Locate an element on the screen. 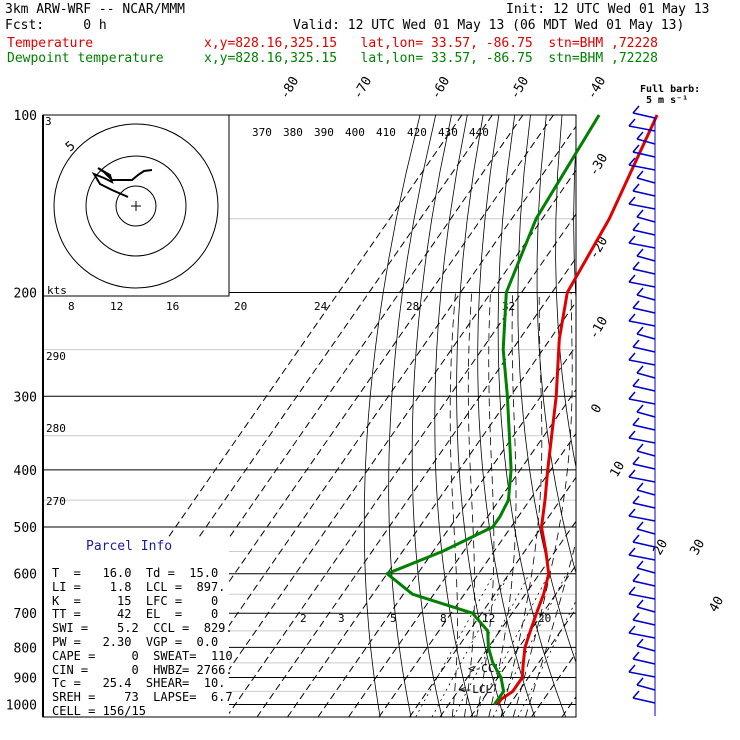  parcel-info-title: Parcel Info is located at coordinates (129, 546).